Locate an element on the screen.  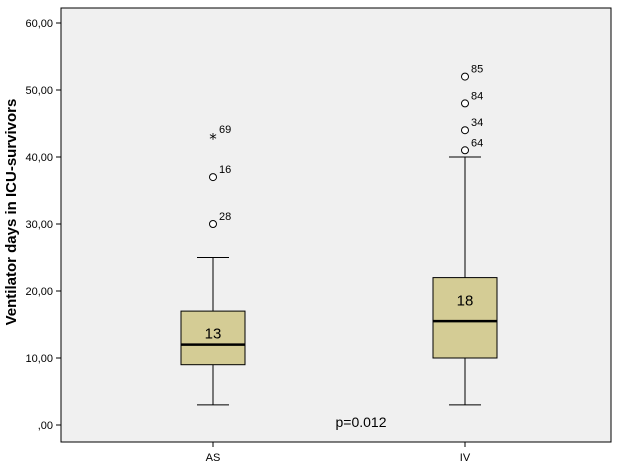
box-group: 18 64 34 84 85 is located at coordinates (465, 235).